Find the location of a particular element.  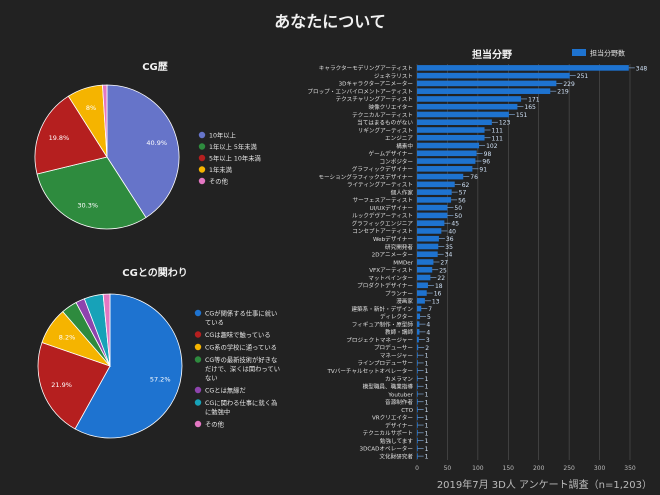

y-category-label: プランナー is located at coordinates (399, 293).